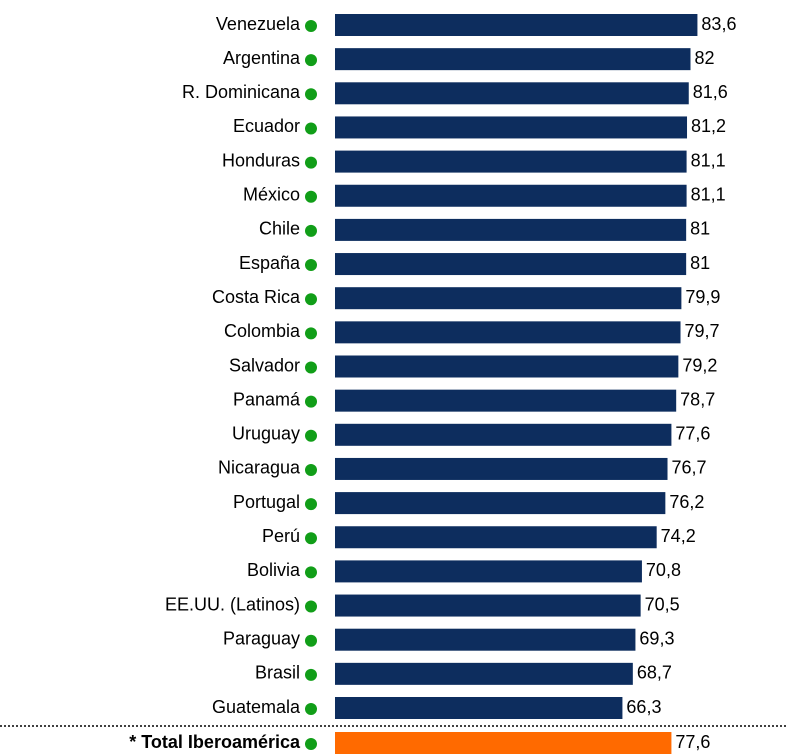 This screenshot has width=786, height=754. Describe the element at coordinates (267, 399) in the screenshot. I see `category-label: Panamá` at that location.